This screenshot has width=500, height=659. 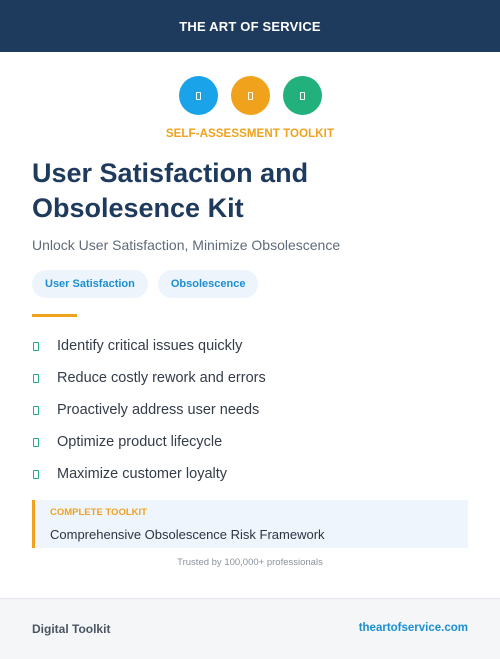 What do you see at coordinates (413, 628) in the screenshot?
I see `website-link: theartofservice.com` at bounding box center [413, 628].